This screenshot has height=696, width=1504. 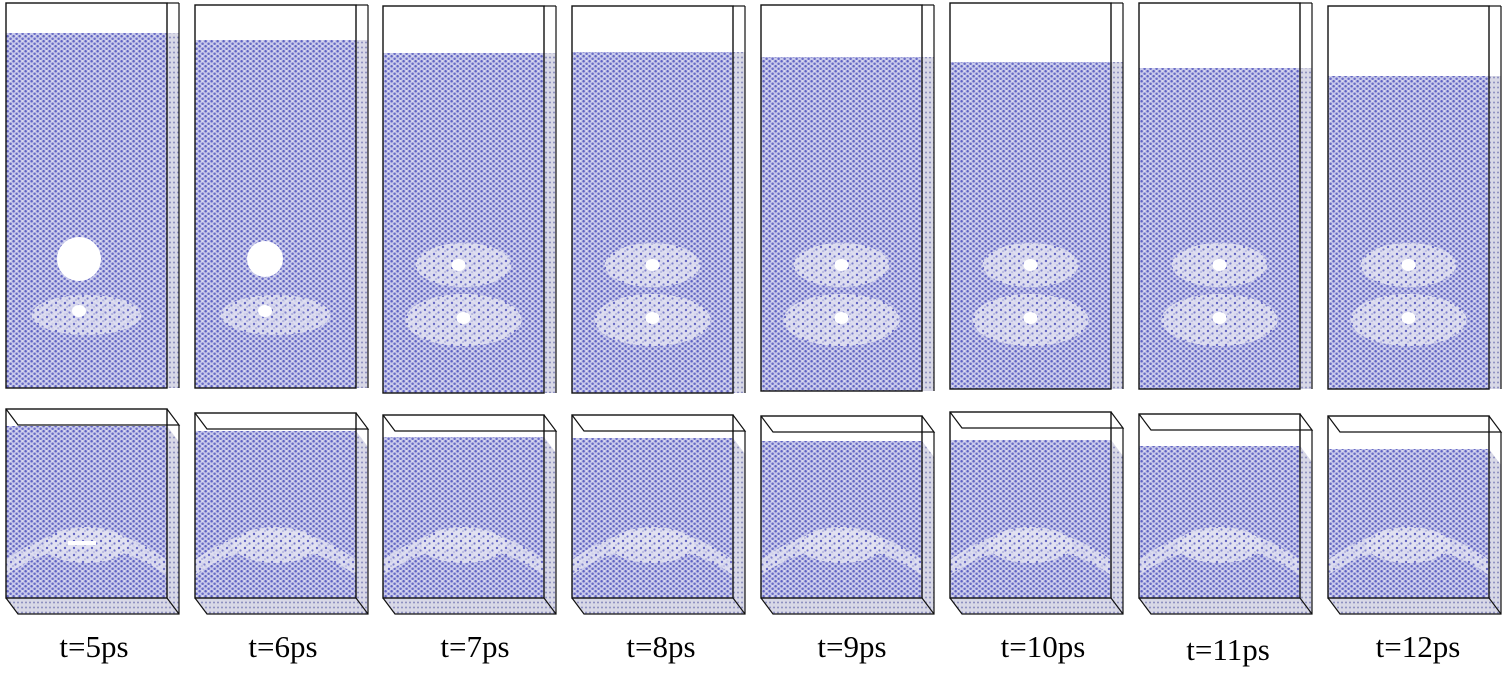 I want to click on time-label: t=5ps, so click(x=94, y=646).